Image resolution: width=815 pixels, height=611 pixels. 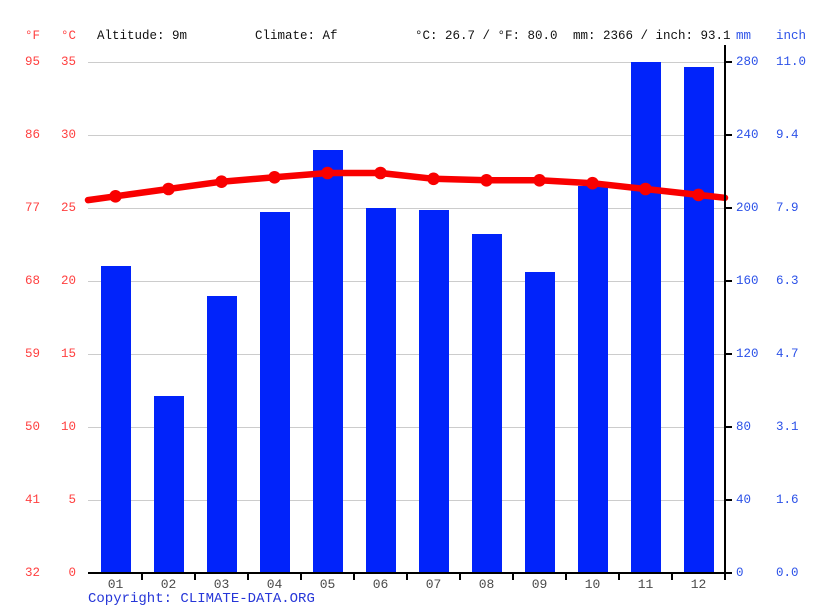 What do you see at coordinates (296, 36) in the screenshot?
I see `climate-zone-info: Climate: Af` at bounding box center [296, 36].